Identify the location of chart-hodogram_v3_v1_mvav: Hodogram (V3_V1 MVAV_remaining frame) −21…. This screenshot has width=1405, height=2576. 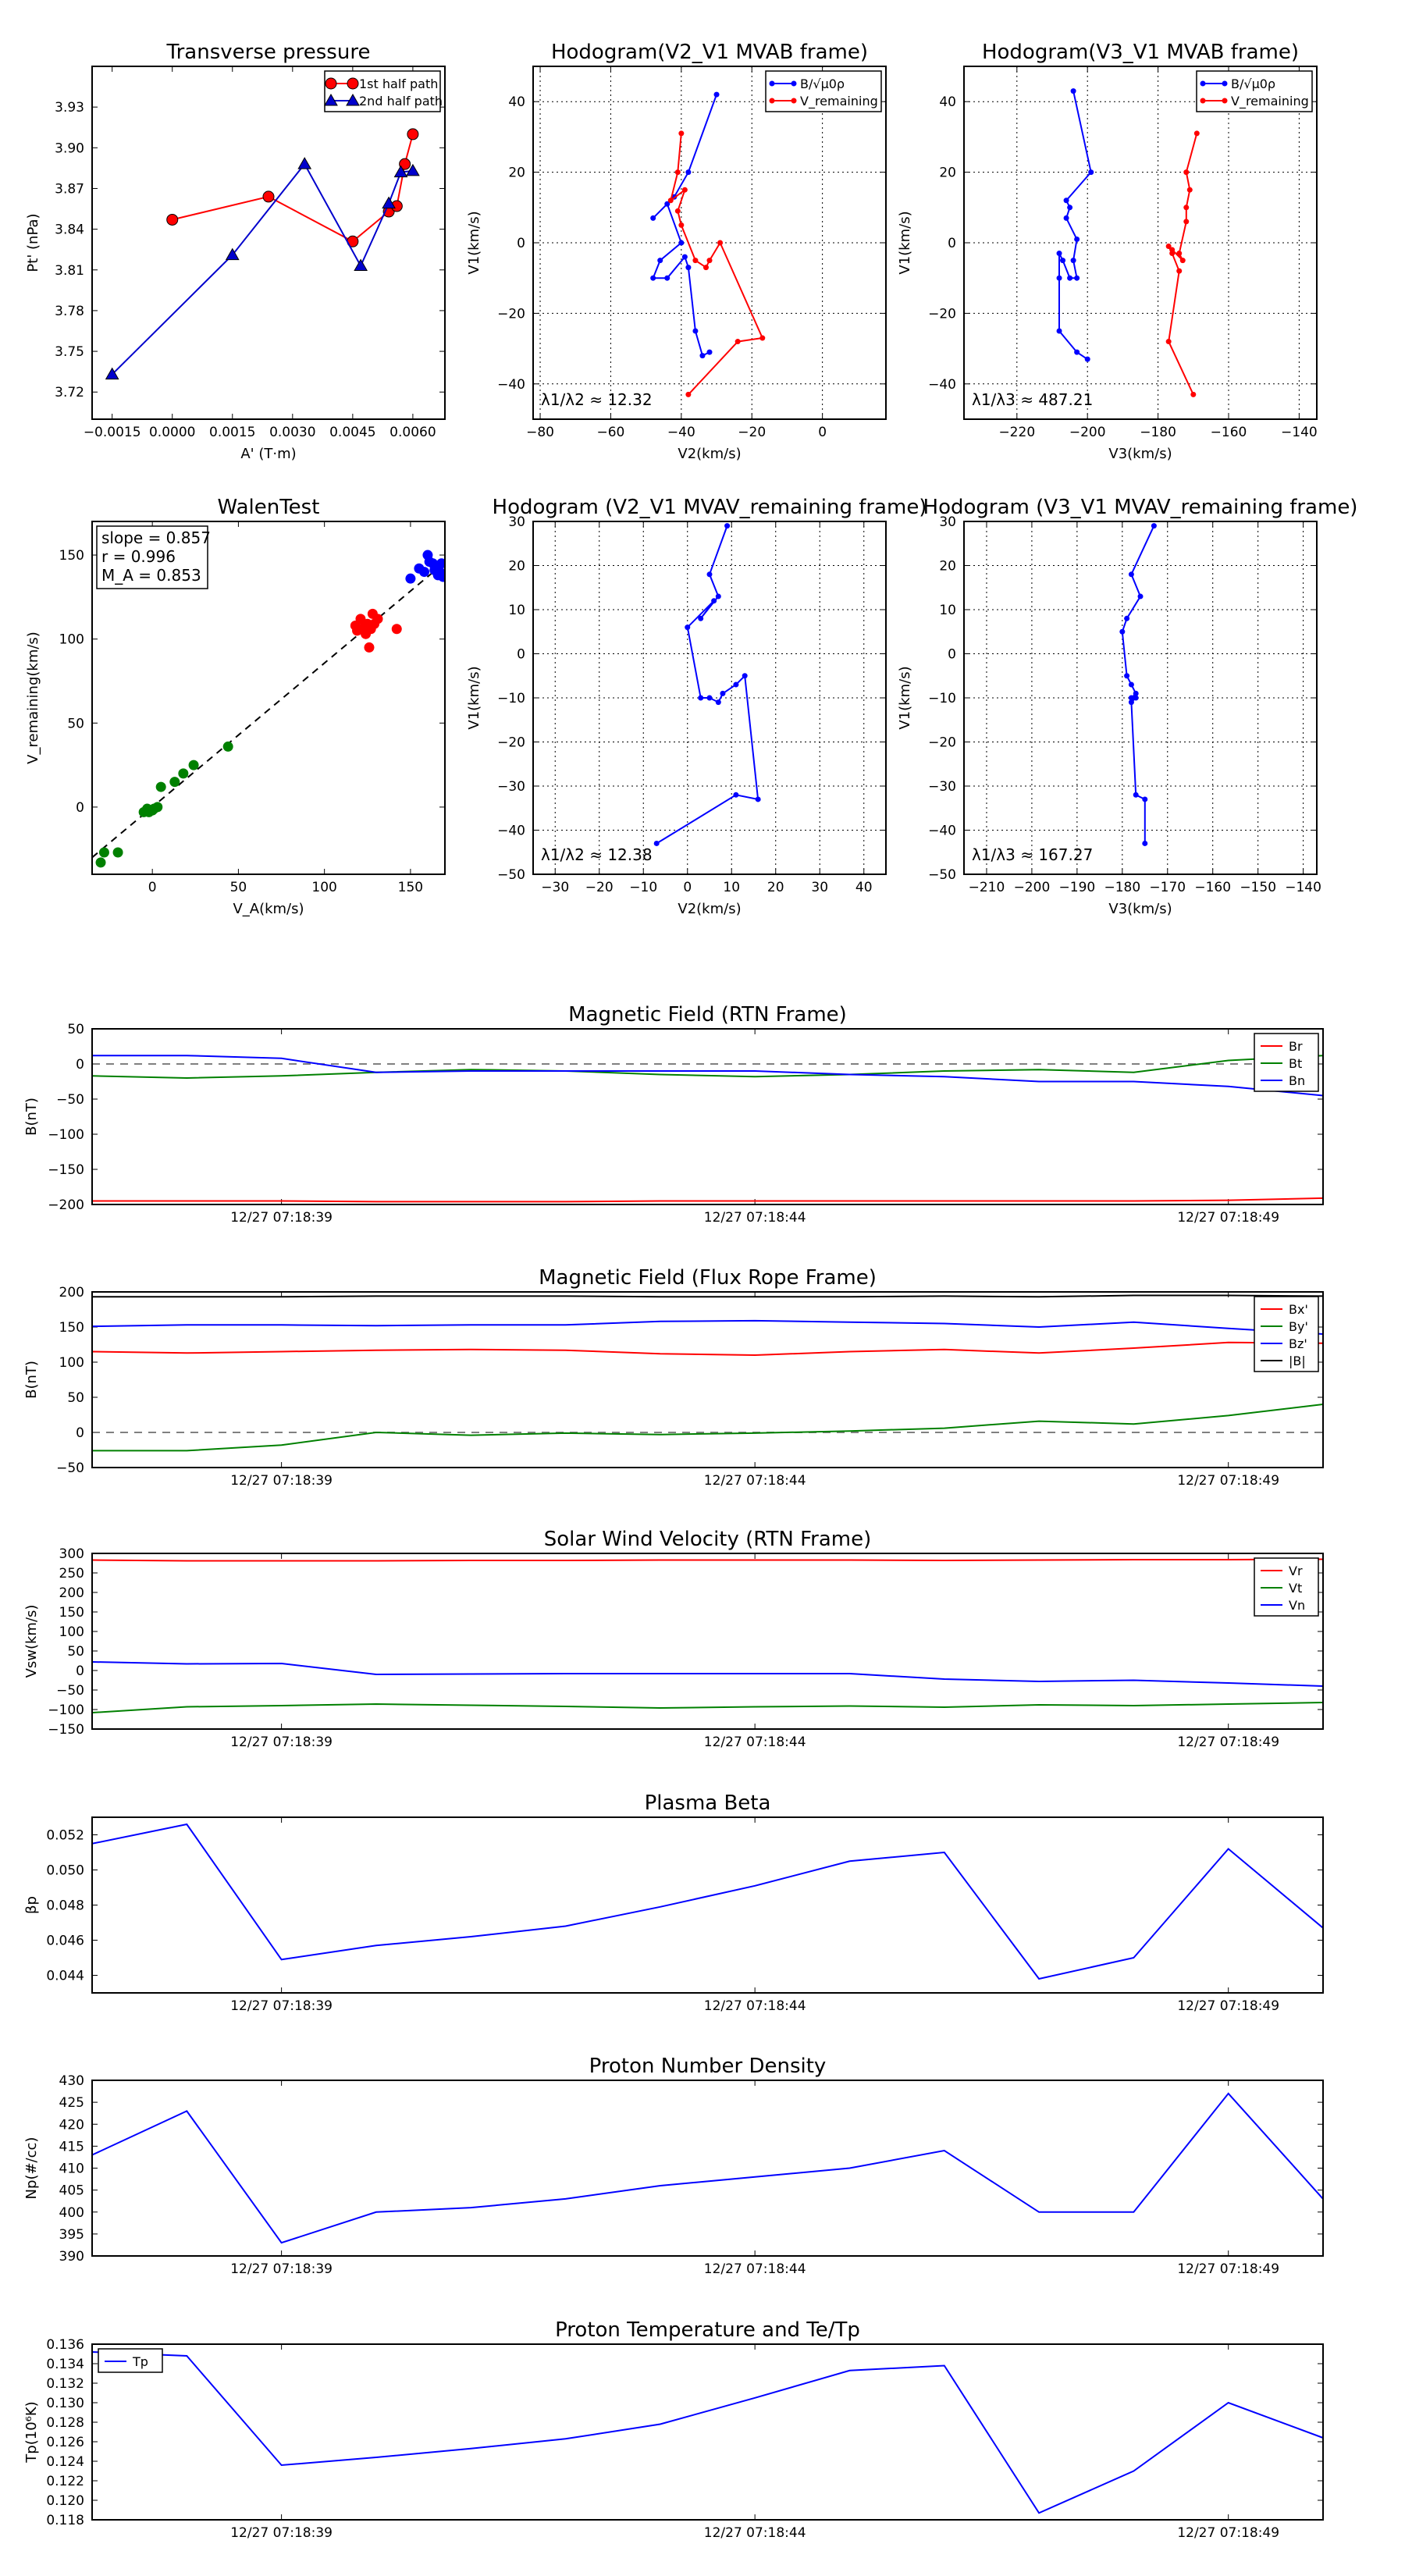
(1127, 706).